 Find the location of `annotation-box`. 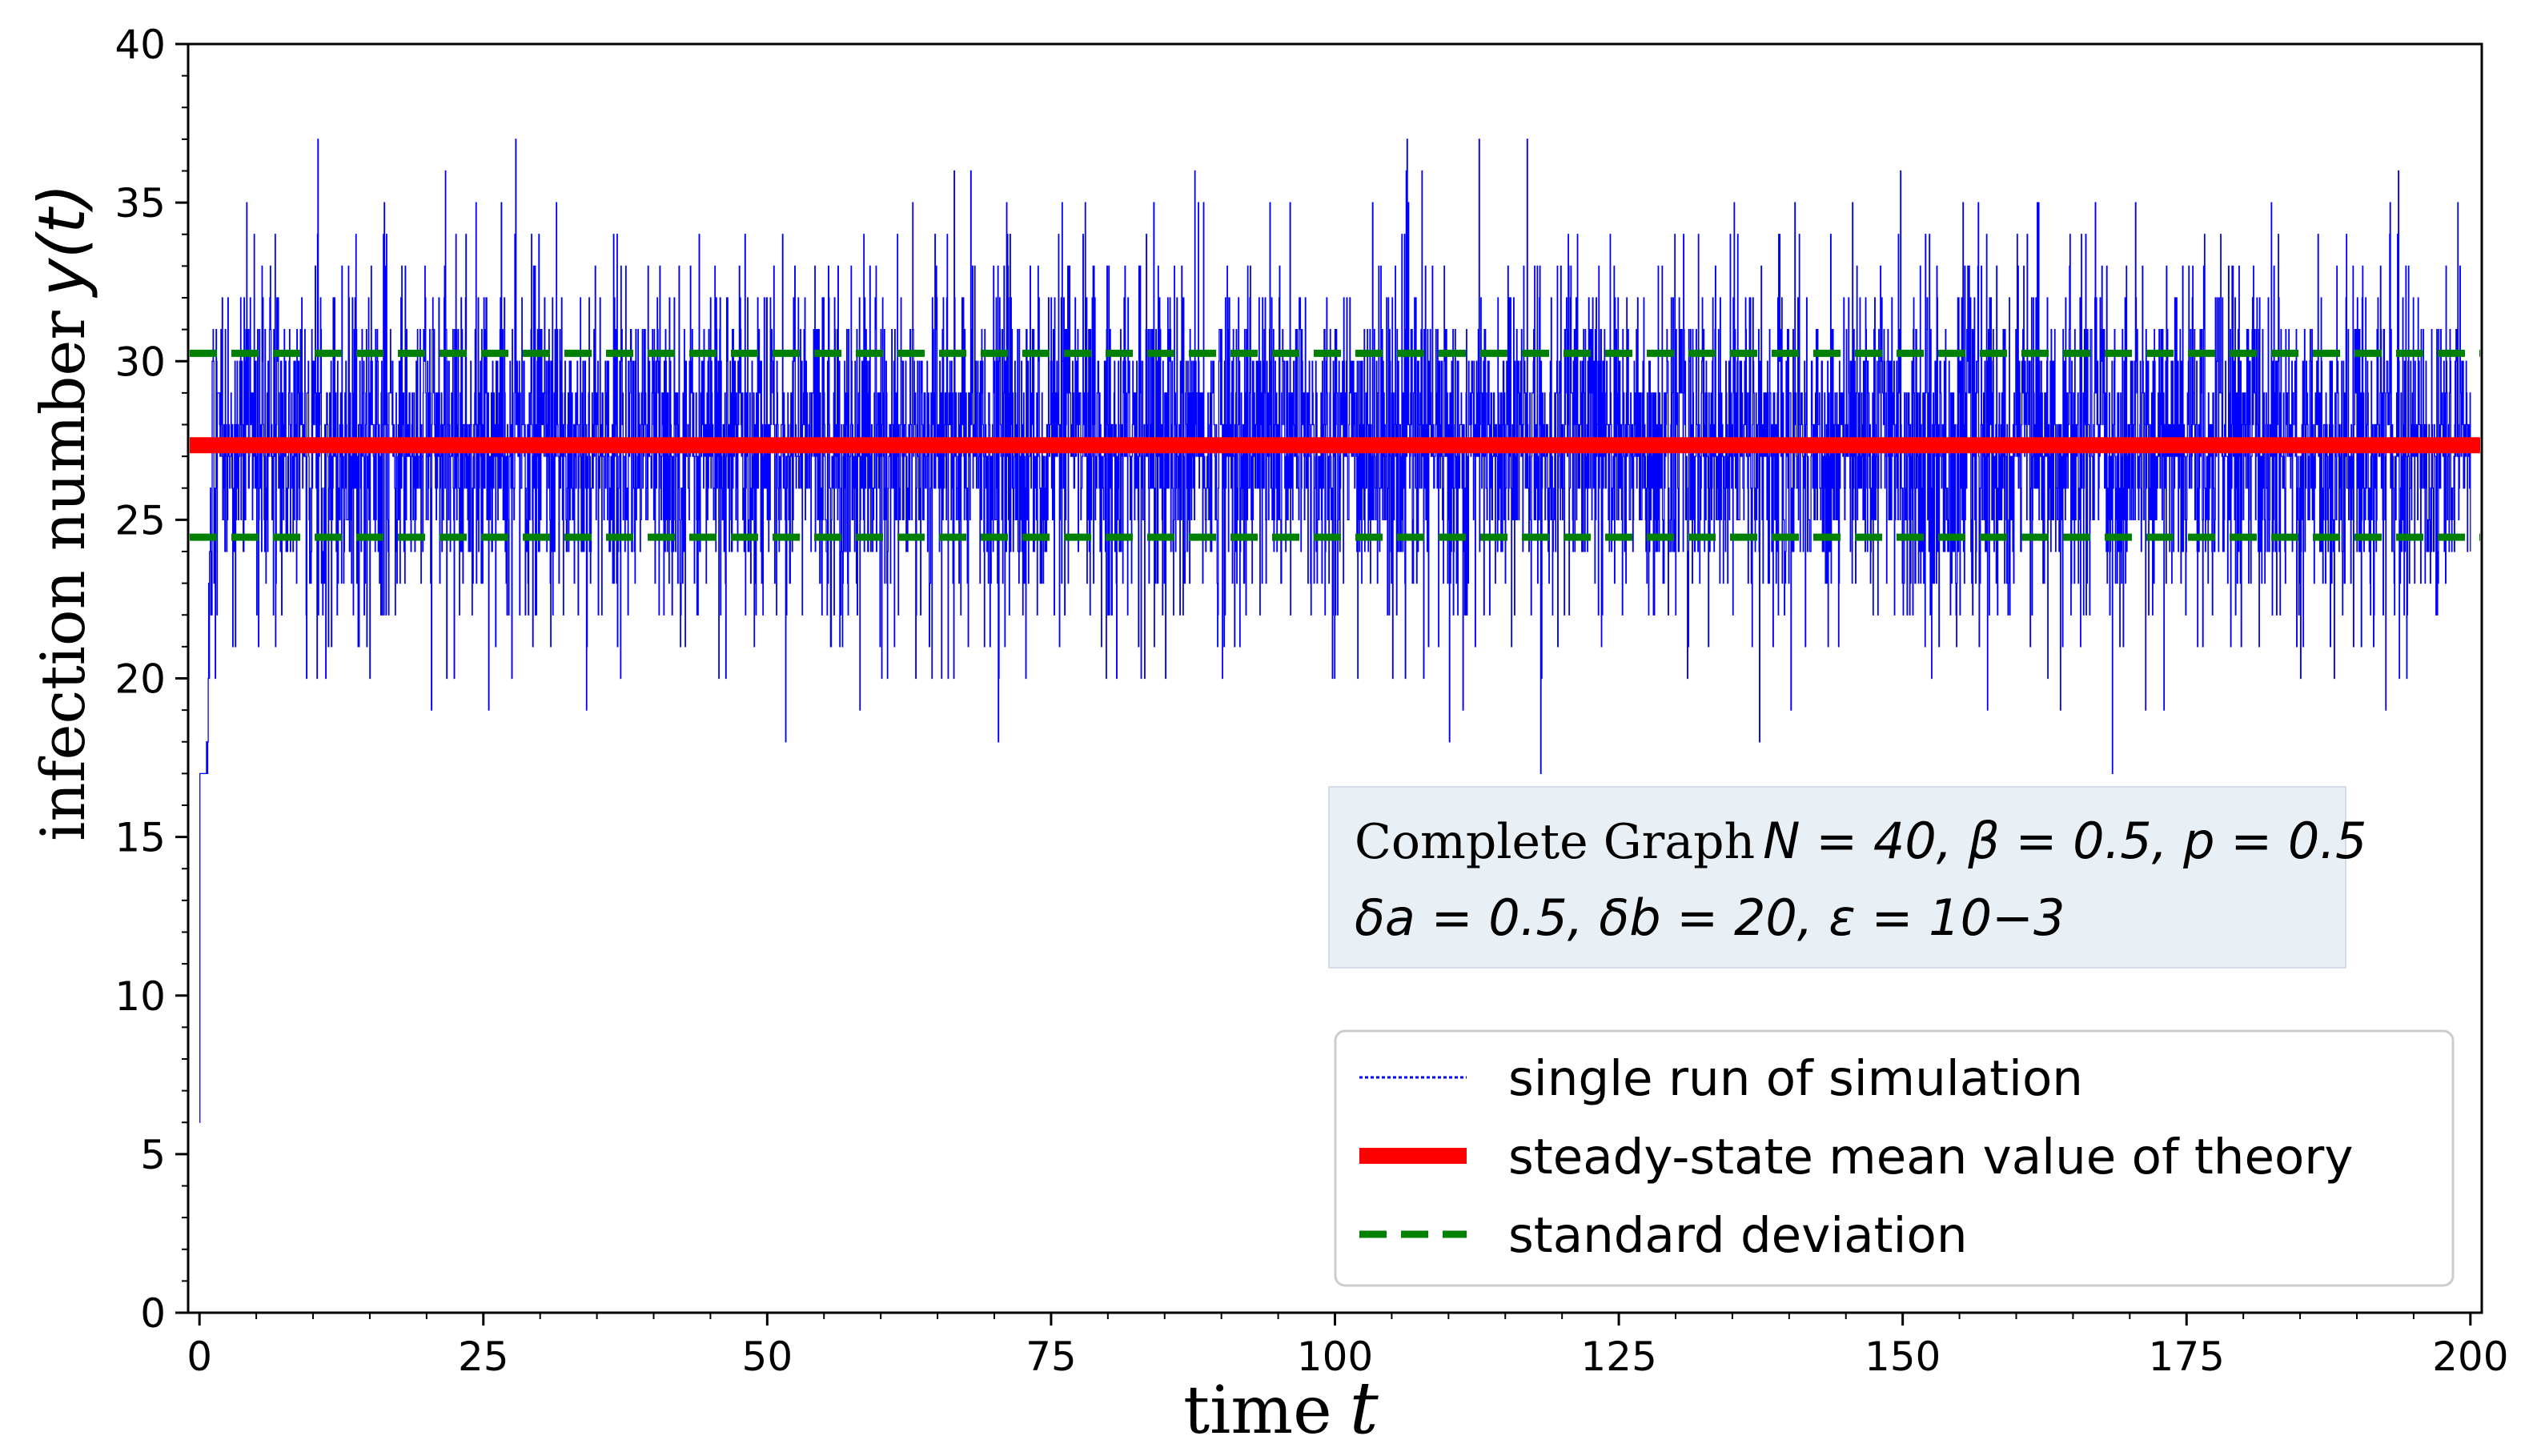

annotation-box is located at coordinates (1837, 877).